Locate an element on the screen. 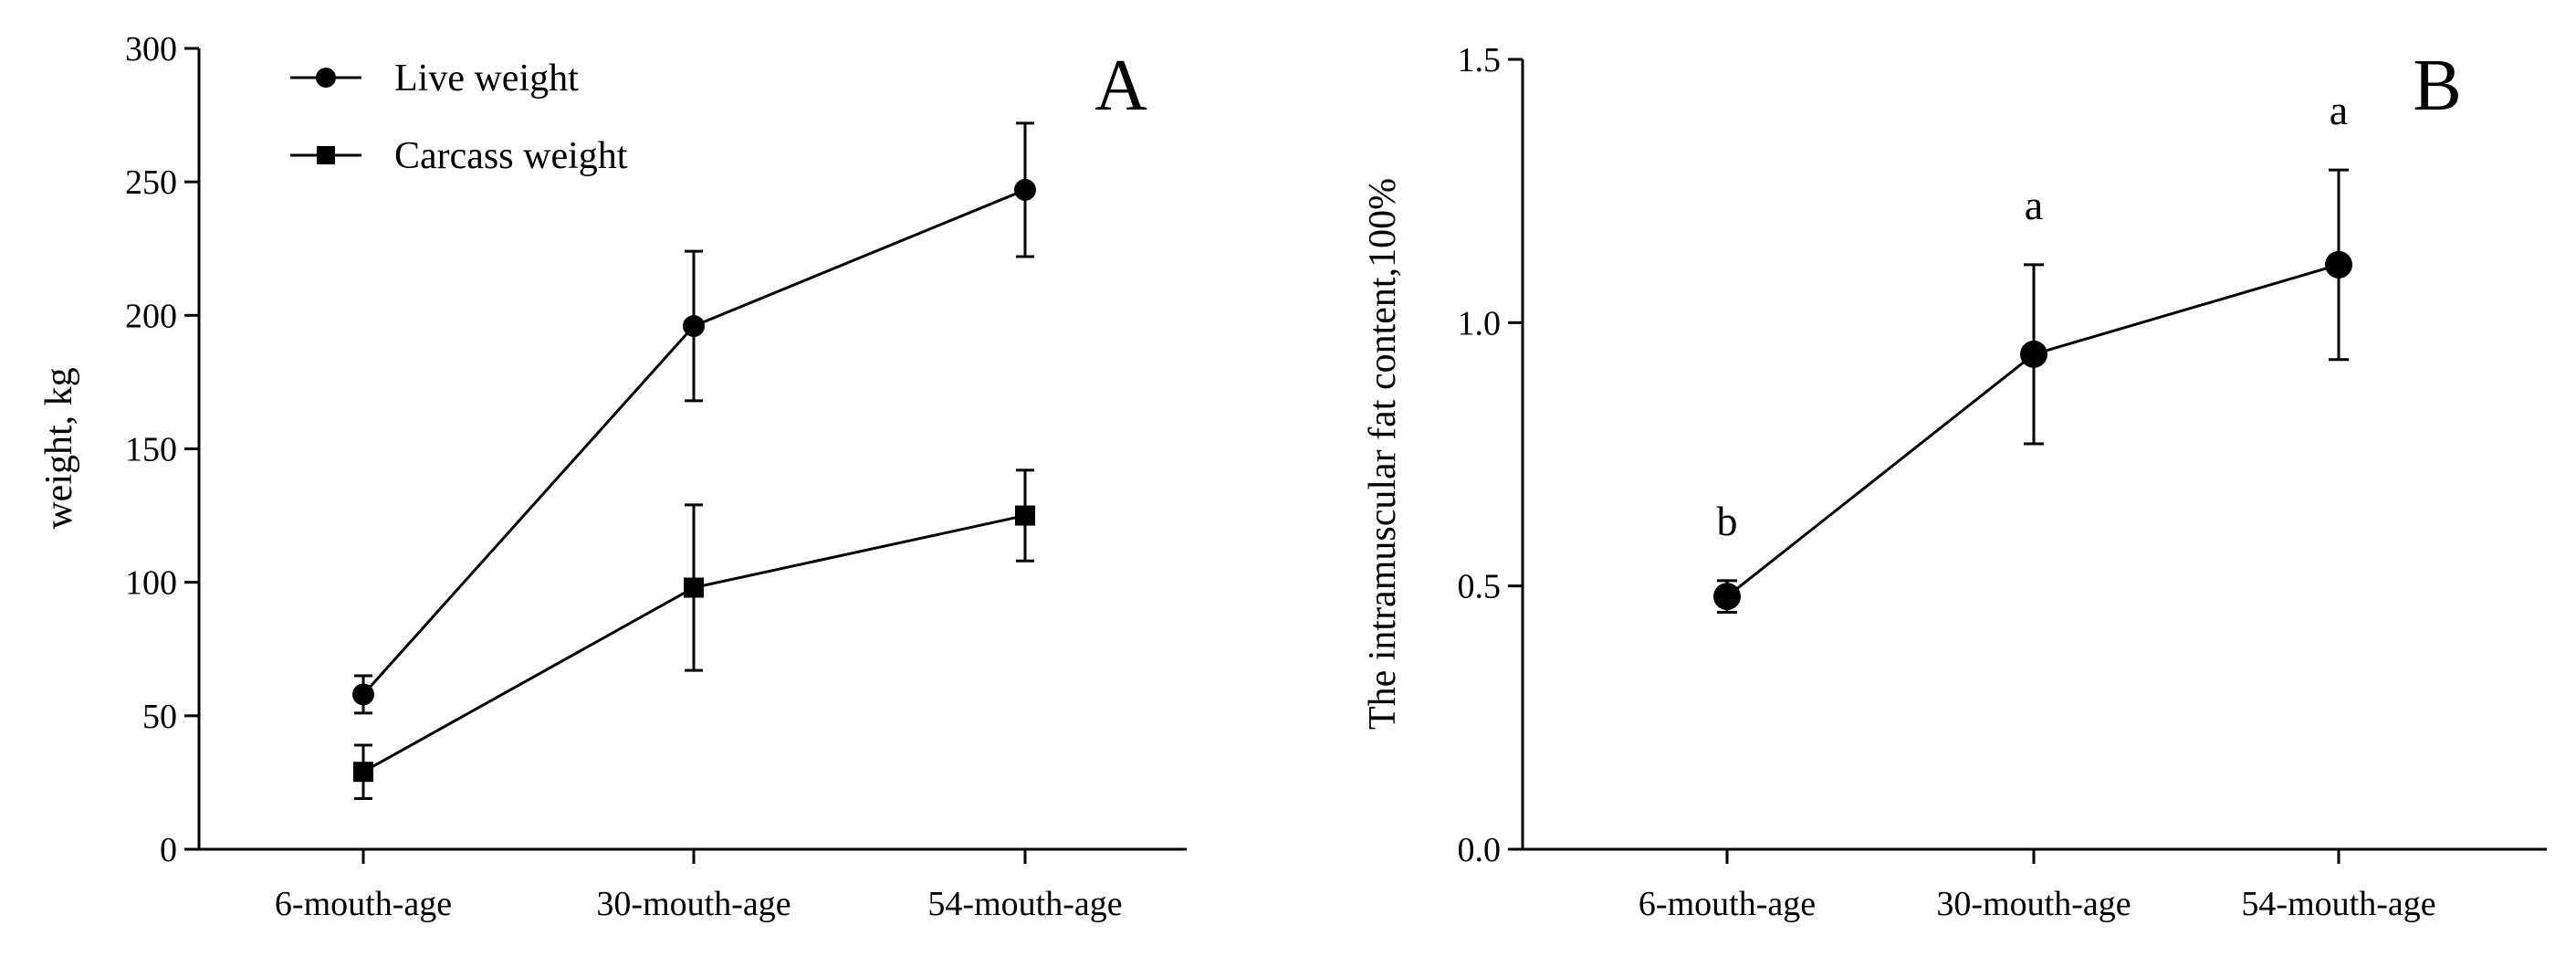 The image size is (2576, 957). panel-letter: B is located at coordinates (2437, 86).